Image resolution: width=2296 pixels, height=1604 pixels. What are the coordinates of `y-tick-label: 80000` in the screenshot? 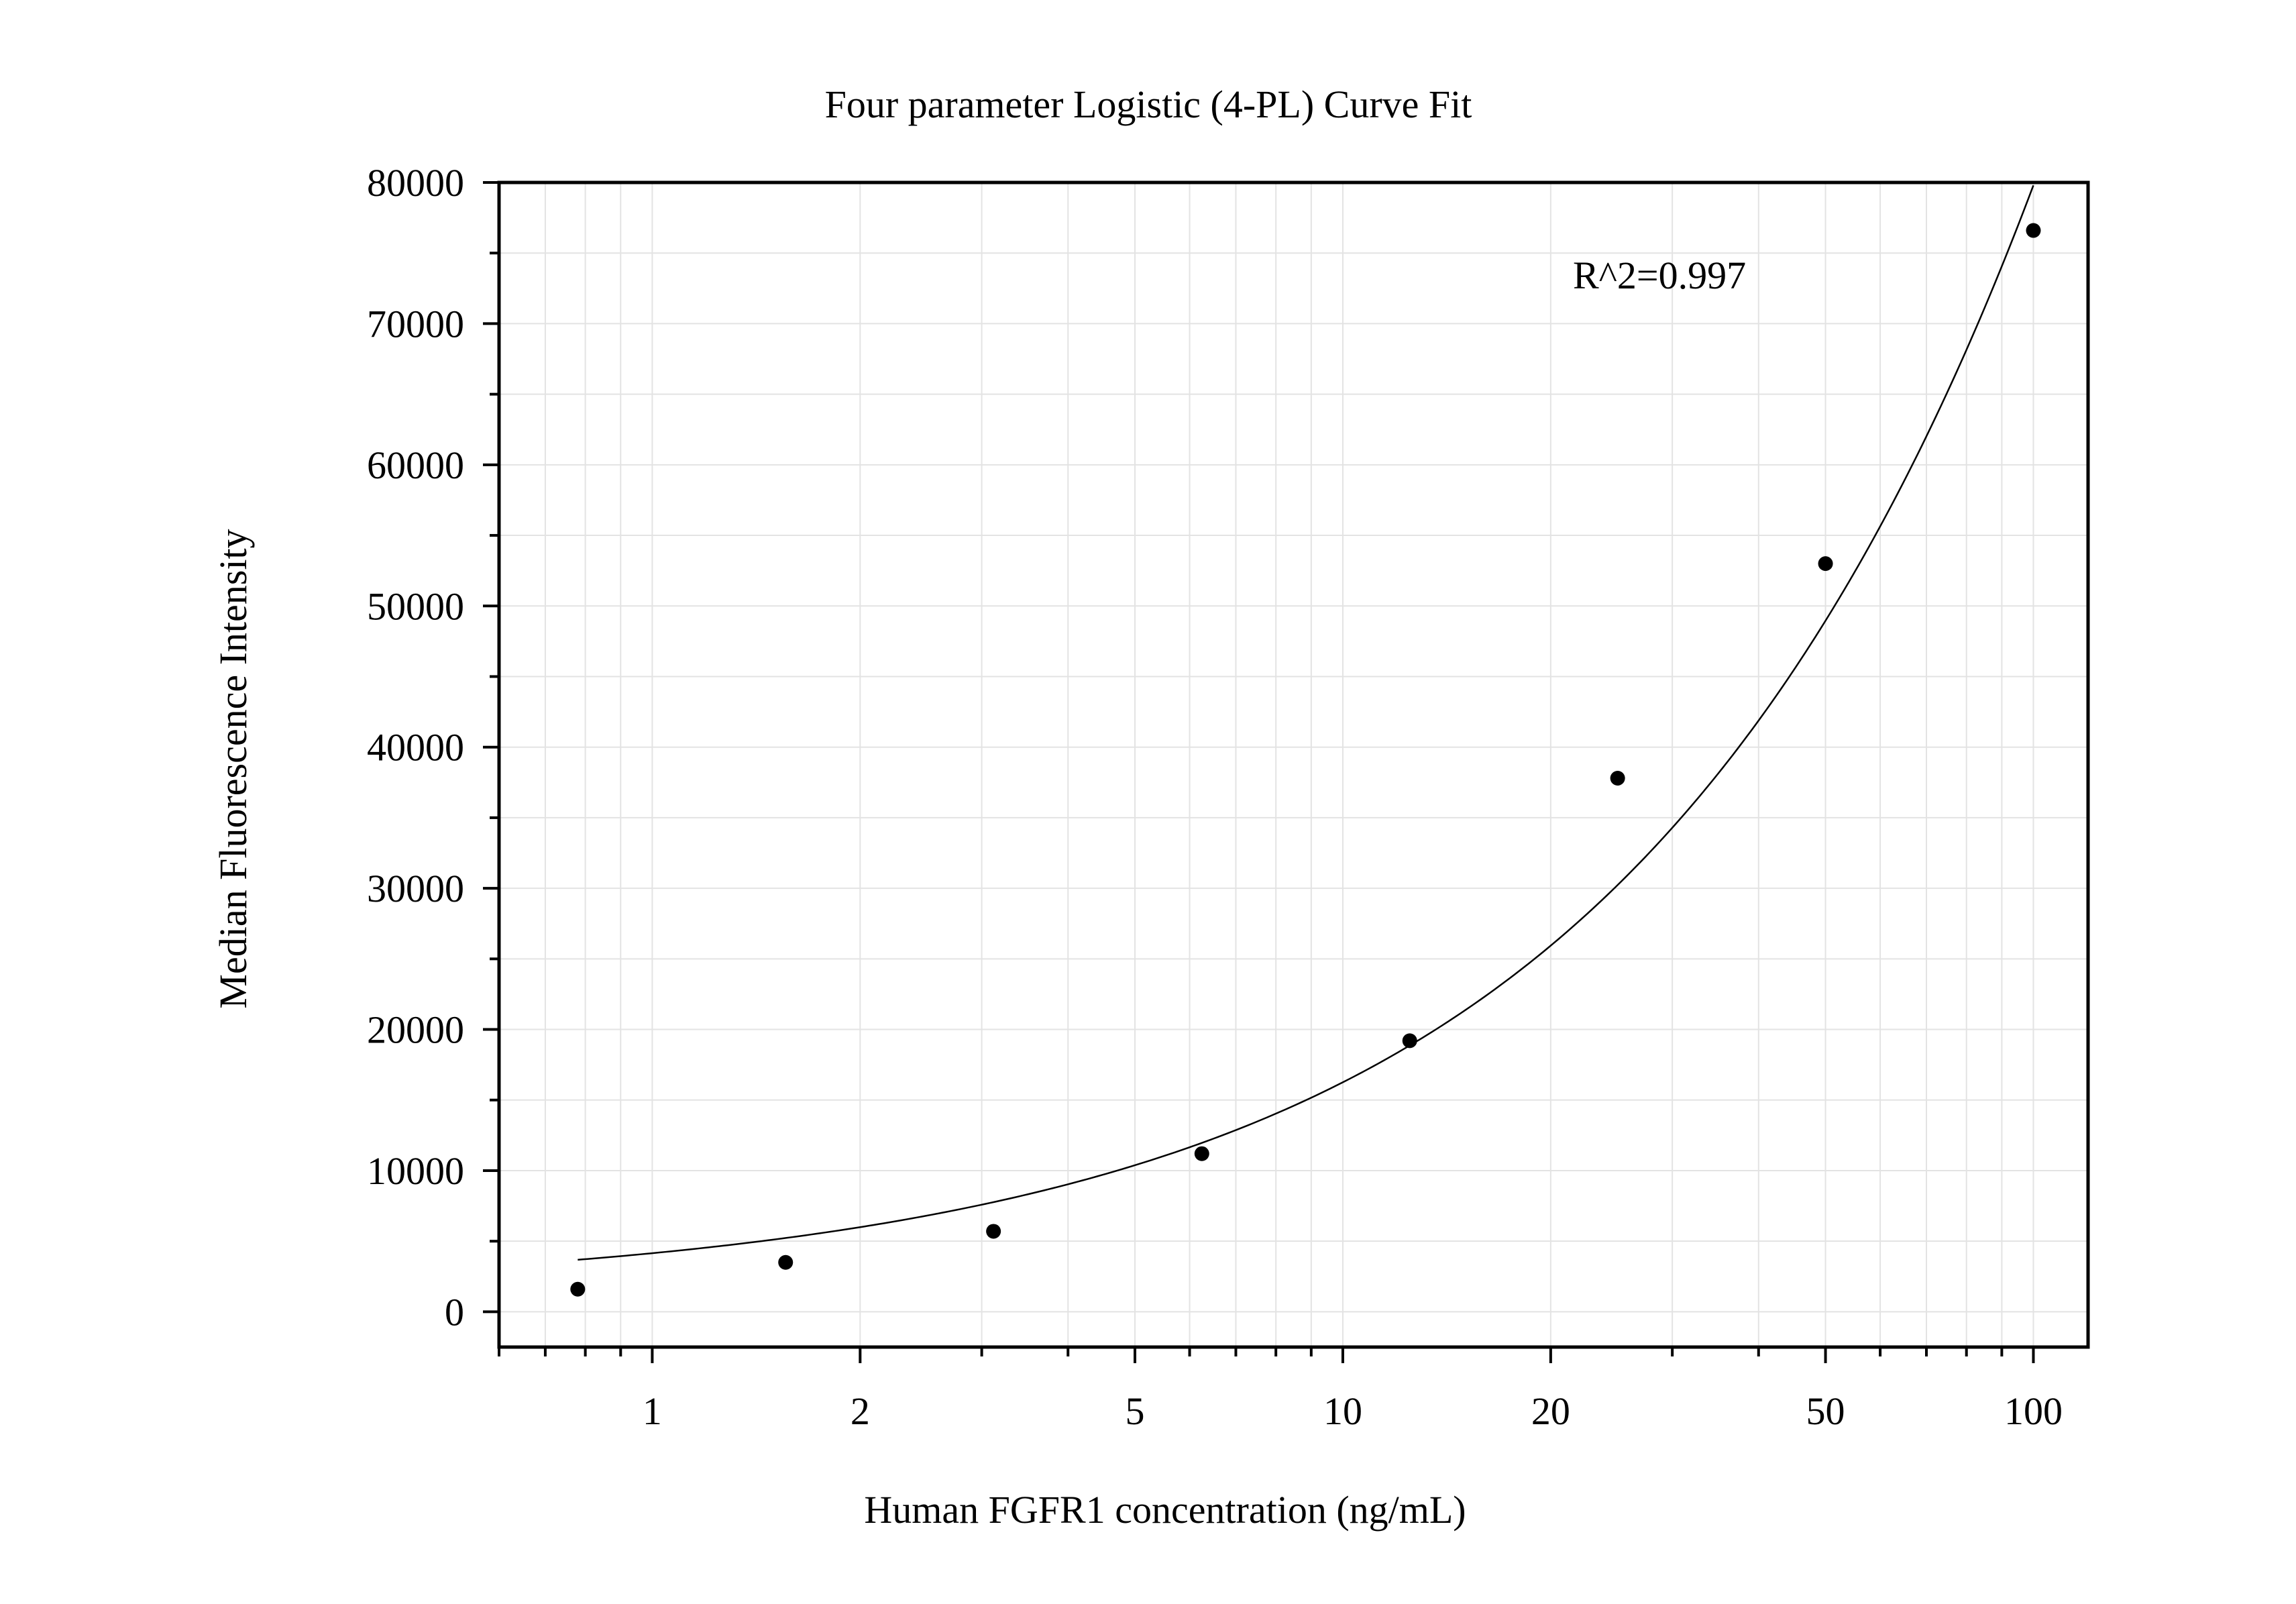 It's located at (415, 183).